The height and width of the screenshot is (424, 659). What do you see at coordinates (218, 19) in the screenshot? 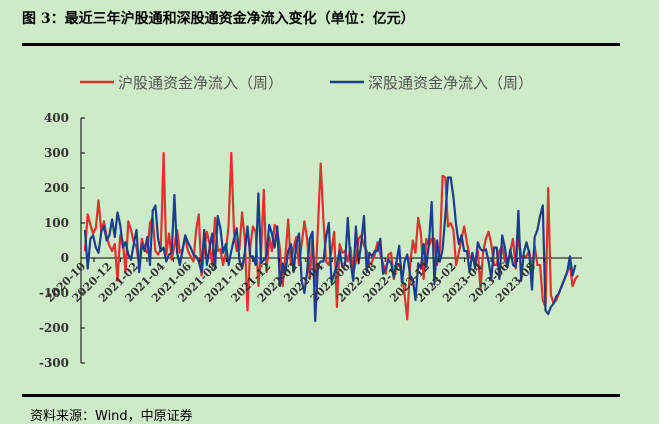
I see `page-title: 图 3：最近三年沪股通和深股通资金净流入变化（单位：亿元）` at bounding box center [218, 19].